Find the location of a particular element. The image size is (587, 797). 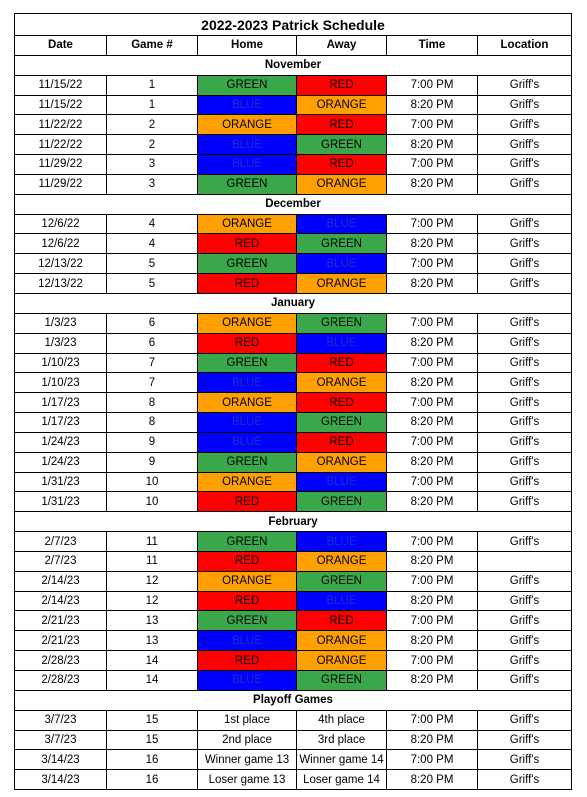

game-number-cell: 1 is located at coordinates (152, 105).